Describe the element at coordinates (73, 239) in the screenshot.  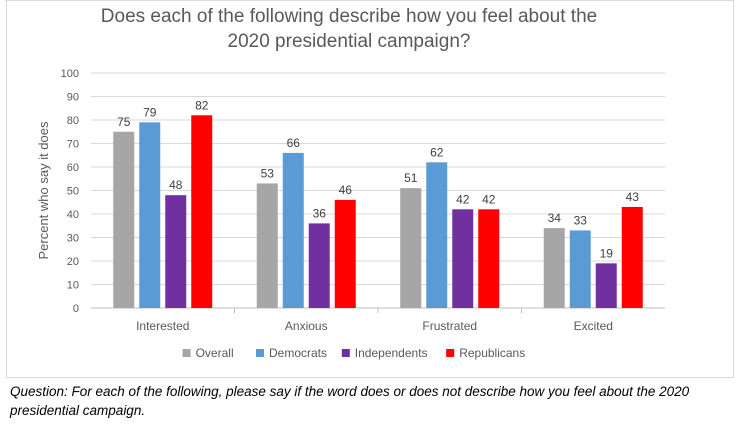
I see `y-tick-label: 30` at that location.